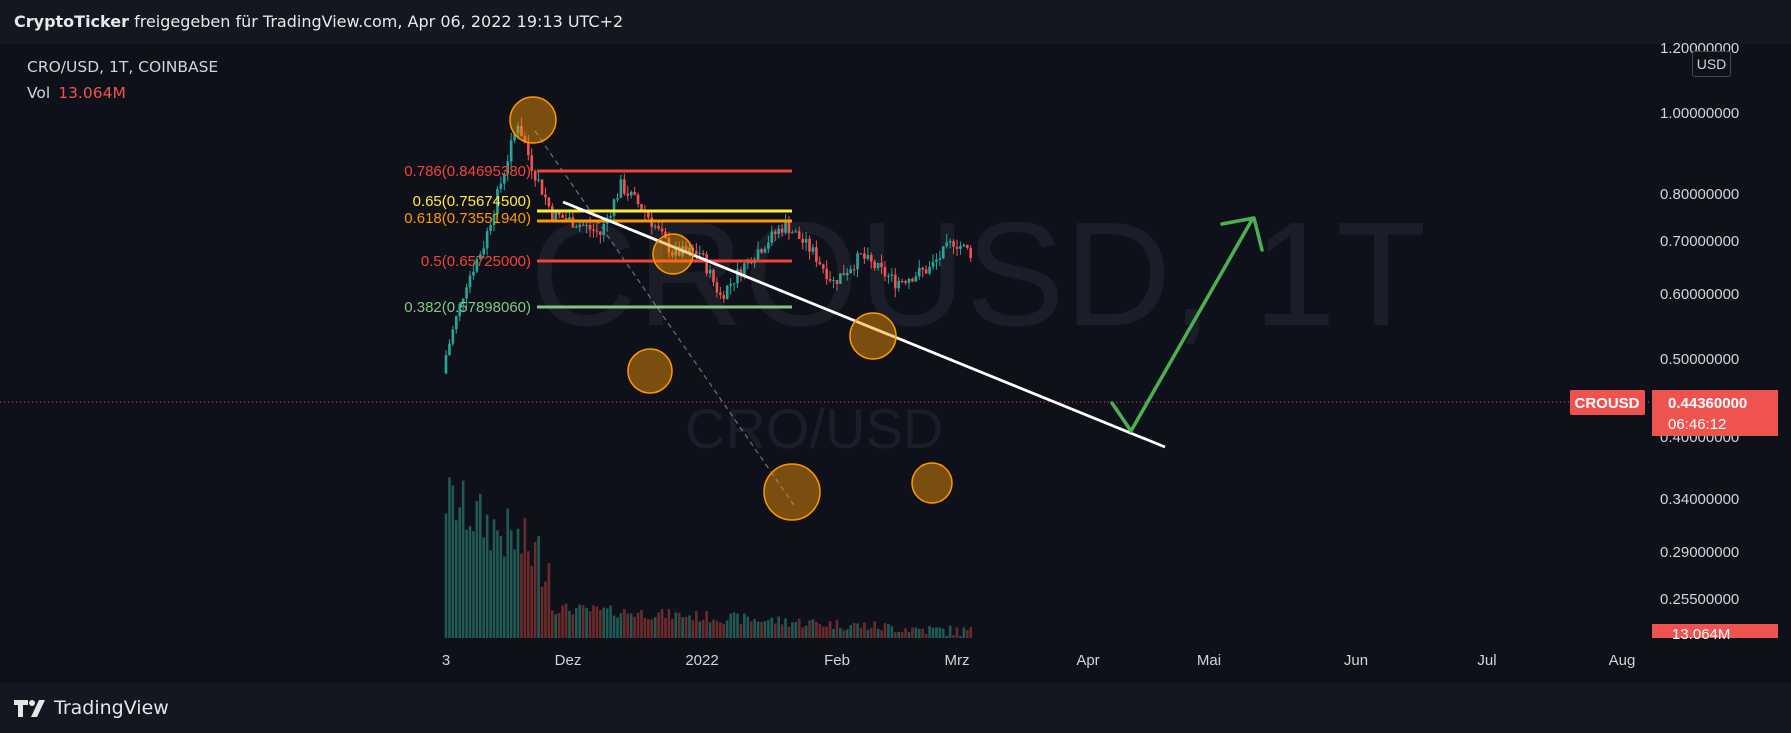  Describe the element at coordinates (123, 67) in the screenshot. I see `symbol-label: CRO/USD, 1T, COINBASE` at that location.